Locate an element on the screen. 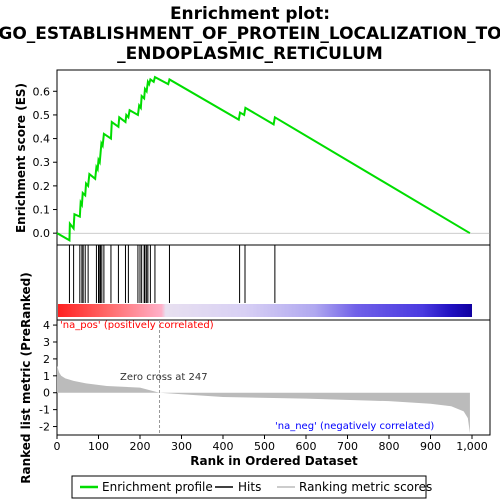 Image resolution: width=500 pixels, height=500 pixels. title-line-3: _ENDOPLASMIC_RETICULUM is located at coordinates (250, 54).